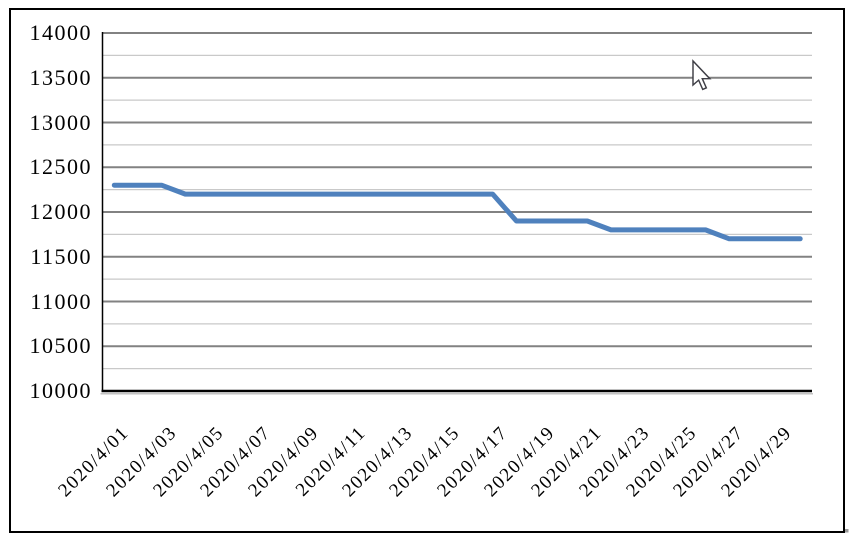 This screenshot has height=544, width=849. What do you see at coordinates (847, 531) in the screenshot?
I see `corner-artifact-icon` at bounding box center [847, 531].